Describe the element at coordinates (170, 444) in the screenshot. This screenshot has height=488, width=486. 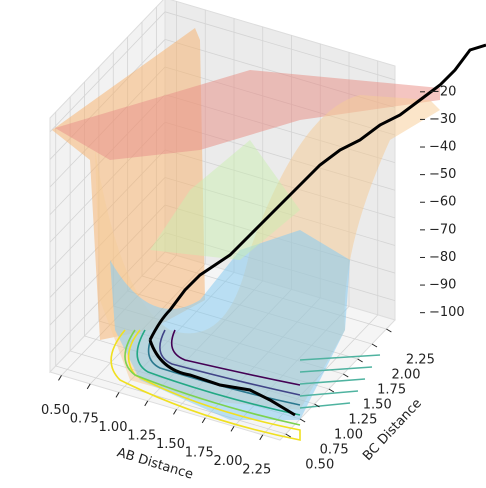
I see `x-tick-label: 1.50` at that location.